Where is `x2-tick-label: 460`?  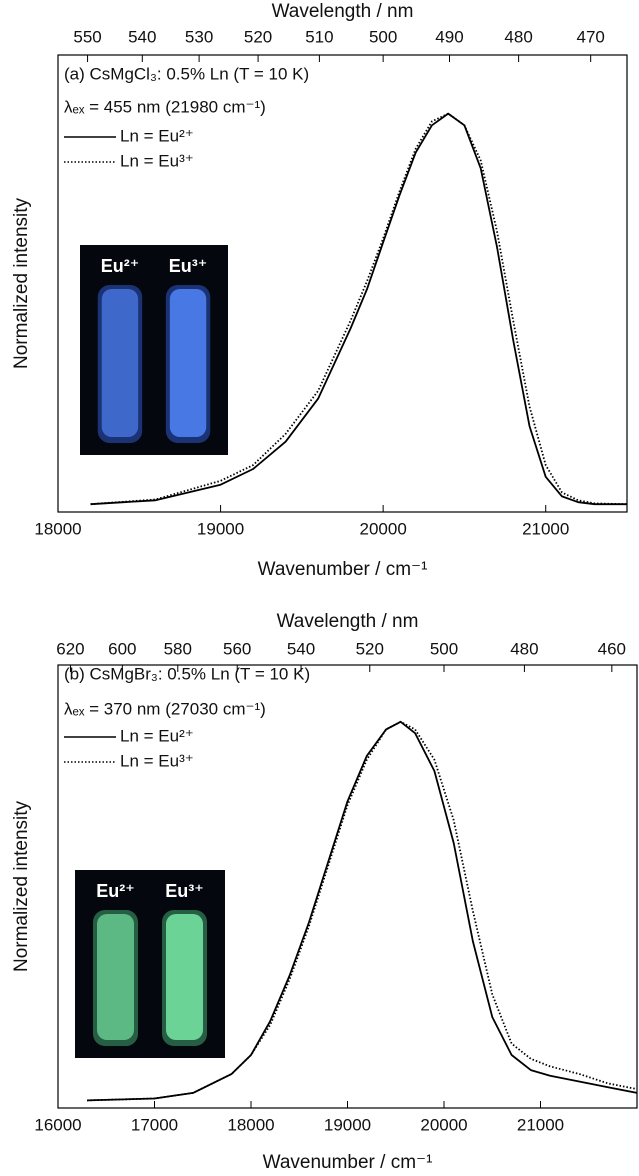 x2-tick-label: 460 is located at coordinates (612, 648).